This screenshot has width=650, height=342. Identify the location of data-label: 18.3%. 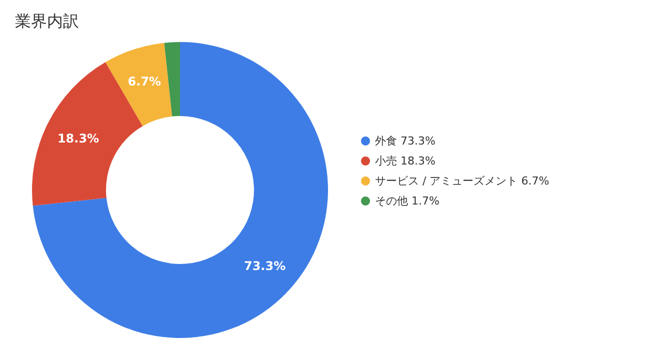
(78, 139).